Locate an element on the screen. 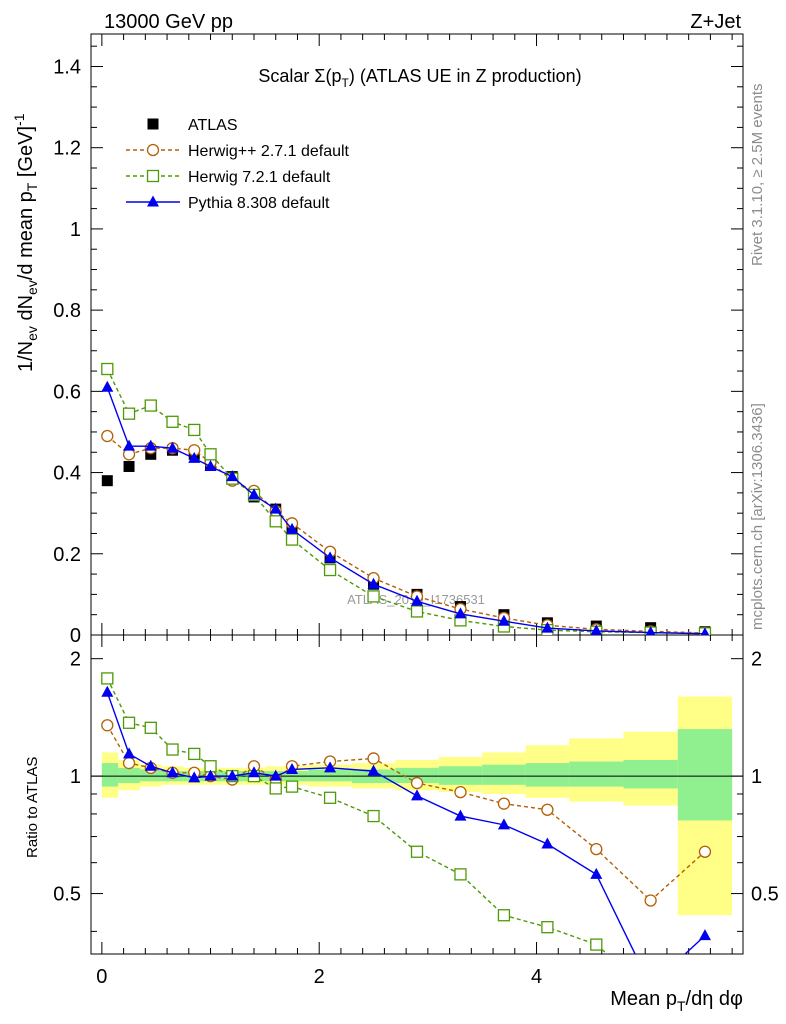 This screenshot has height=1024, width=786. ratio-y-tick-label: 1 is located at coordinates (75, 777).